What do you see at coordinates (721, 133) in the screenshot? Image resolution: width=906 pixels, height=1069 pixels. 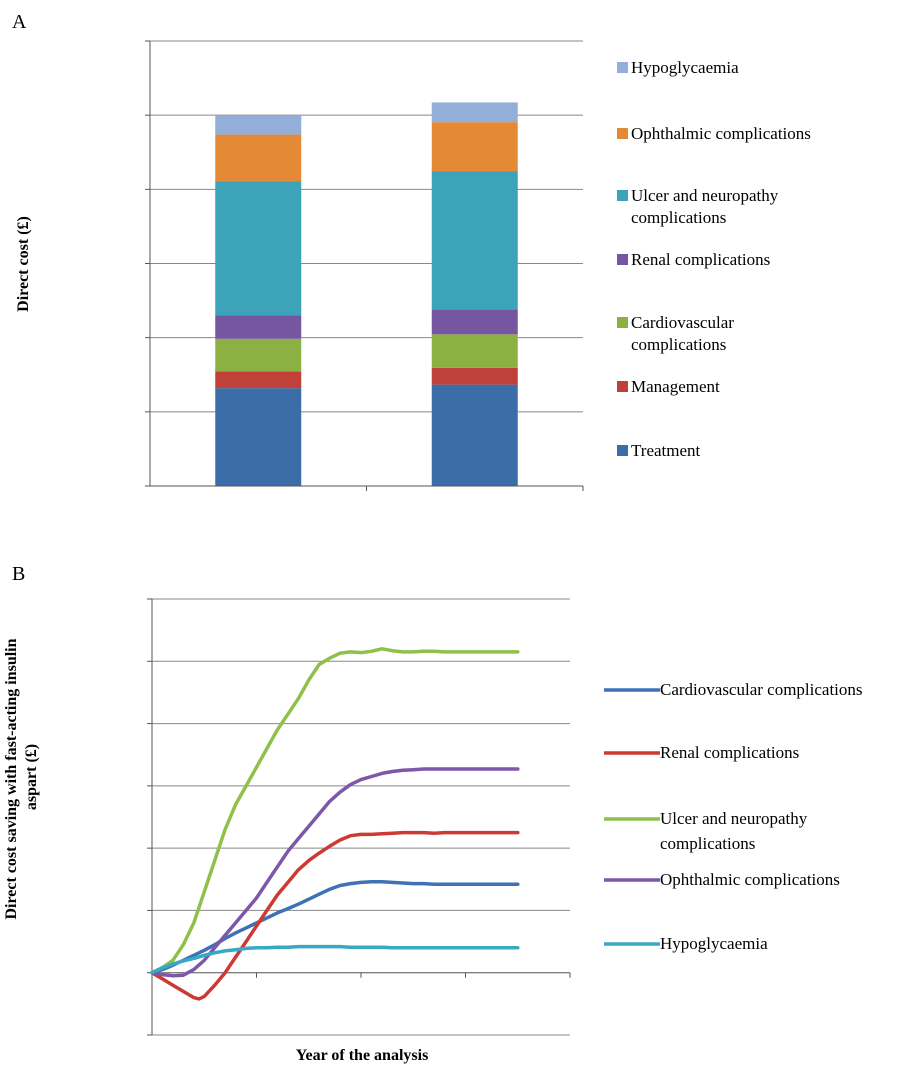 I see `legend-label-a: Ophthalmic complications` at bounding box center [721, 133].